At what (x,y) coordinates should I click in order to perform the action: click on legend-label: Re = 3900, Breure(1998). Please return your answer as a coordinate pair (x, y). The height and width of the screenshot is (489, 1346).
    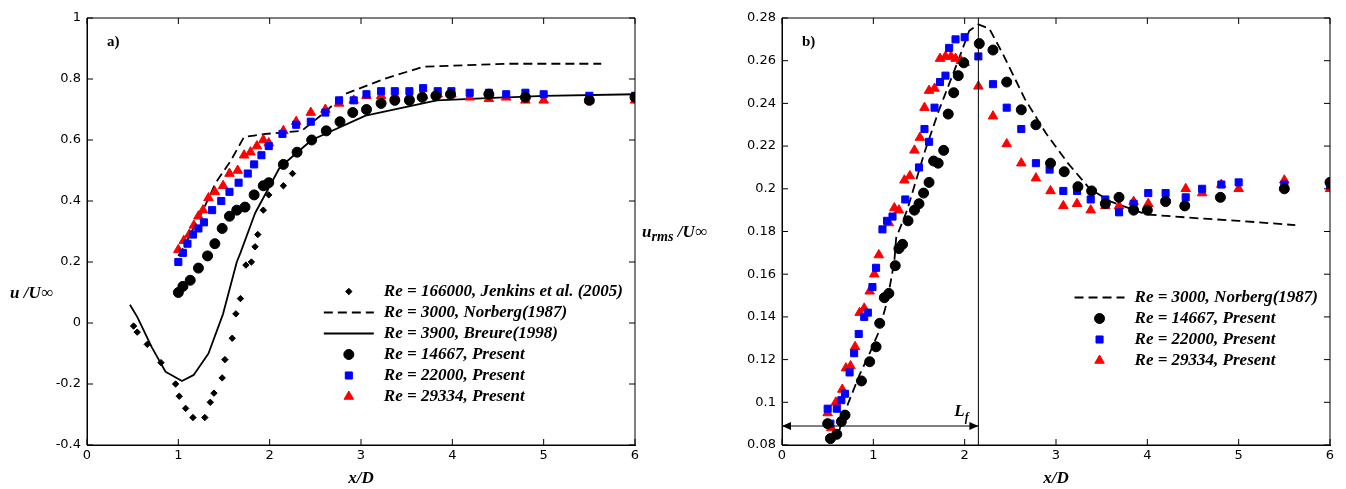
    Looking at the image, I should click on (470, 332).